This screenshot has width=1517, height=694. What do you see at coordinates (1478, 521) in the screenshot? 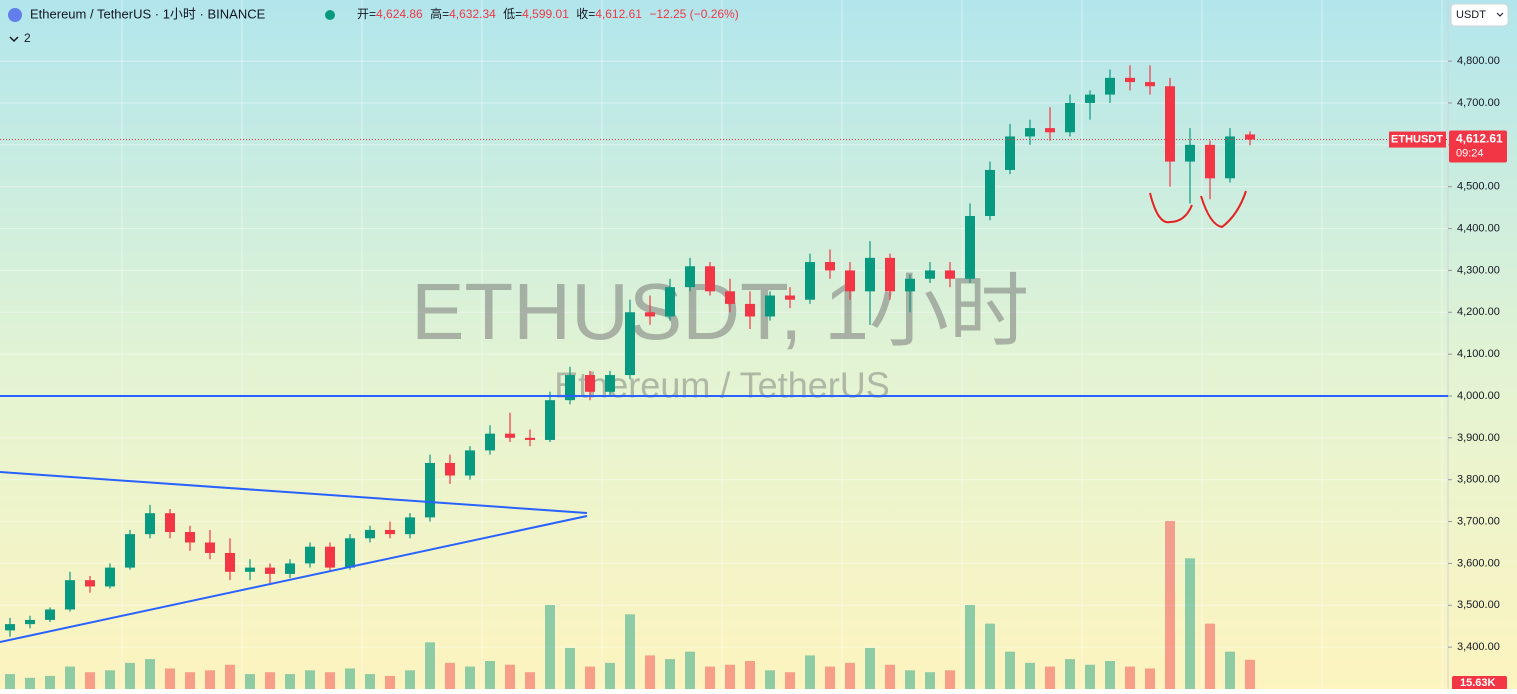
I see `y-tick-label: 3,700.00` at bounding box center [1478, 521].